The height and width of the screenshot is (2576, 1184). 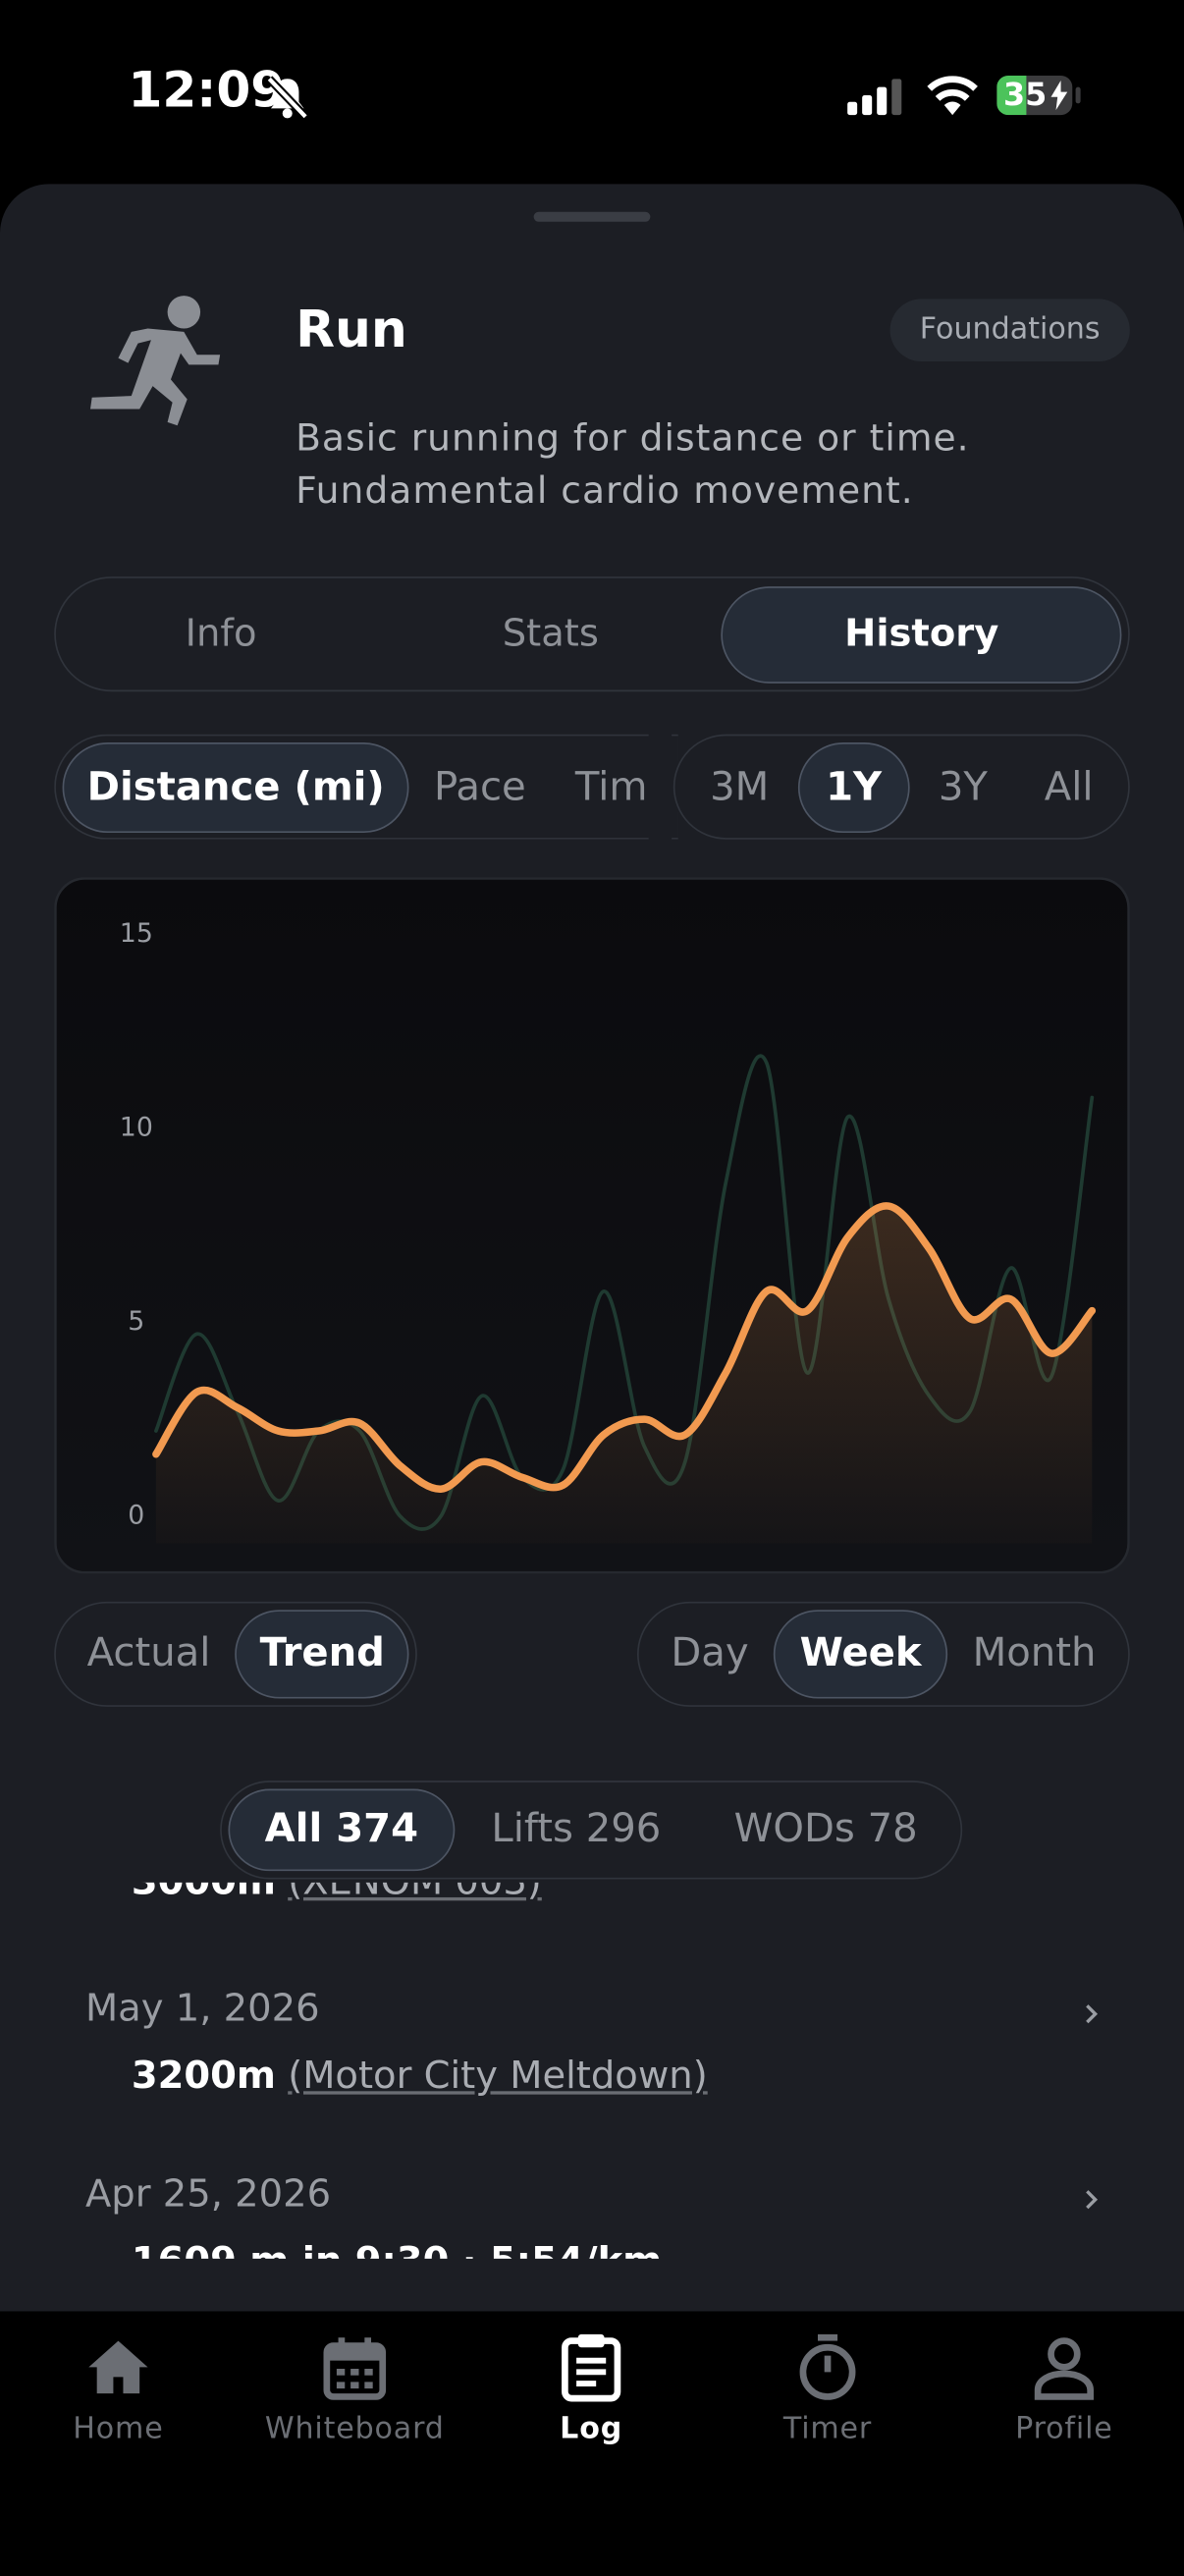 I want to click on history-date: Apr 25, 2026, so click(x=208, y=2194).